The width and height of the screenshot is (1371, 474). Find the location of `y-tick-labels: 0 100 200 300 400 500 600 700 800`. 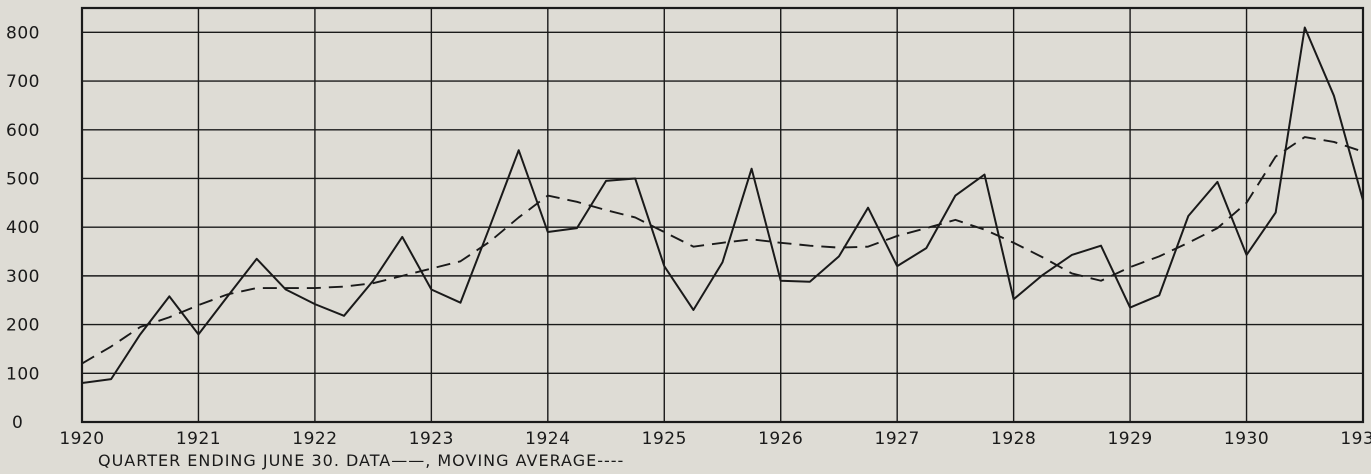

y-tick-labels: 0 100 200 300 400 500 600 700 800 is located at coordinates (23, 228).